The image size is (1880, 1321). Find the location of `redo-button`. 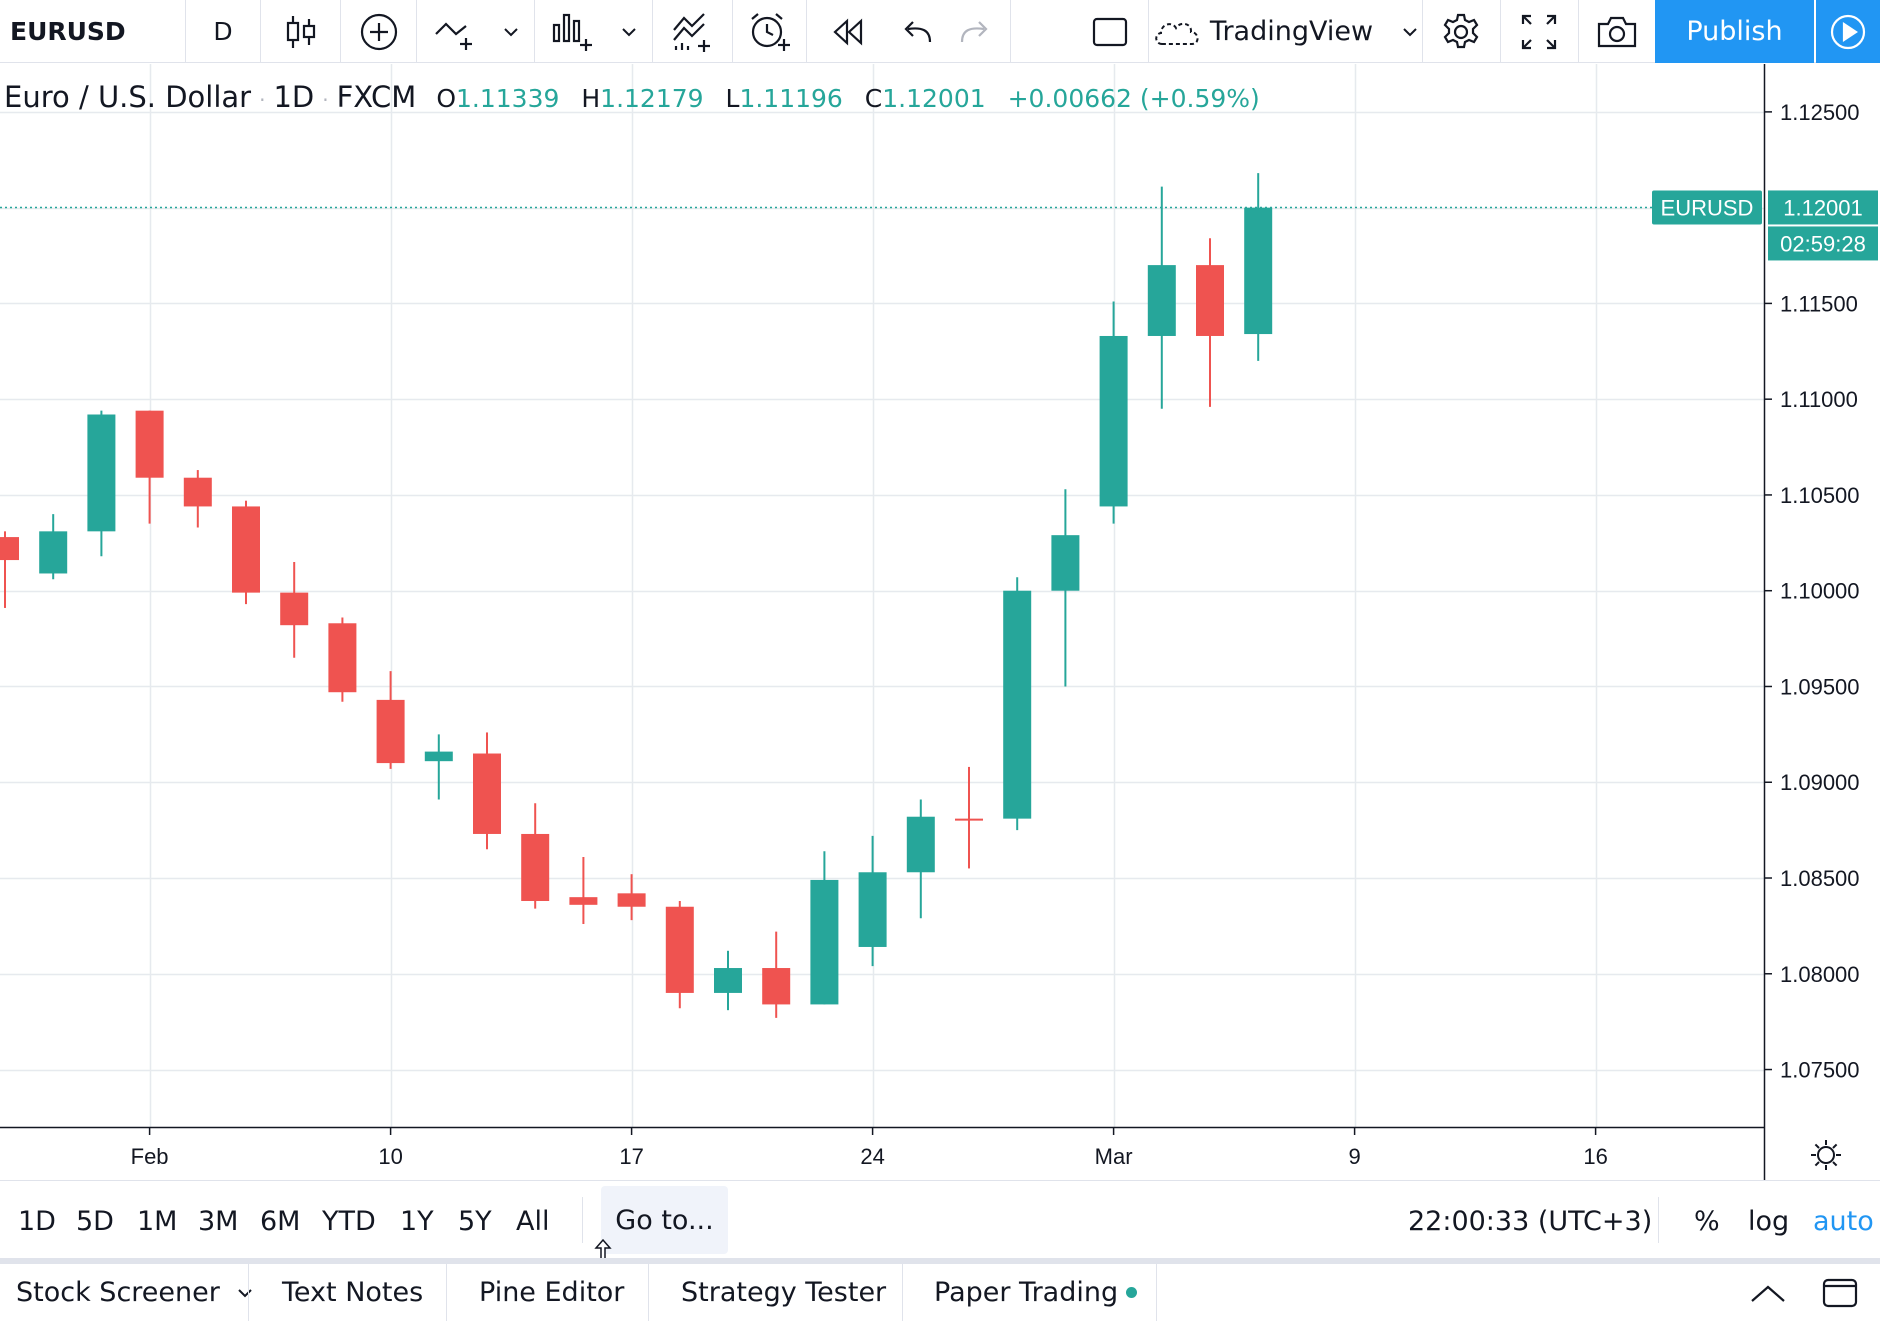

redo-button is located at coordinates (974, 31).